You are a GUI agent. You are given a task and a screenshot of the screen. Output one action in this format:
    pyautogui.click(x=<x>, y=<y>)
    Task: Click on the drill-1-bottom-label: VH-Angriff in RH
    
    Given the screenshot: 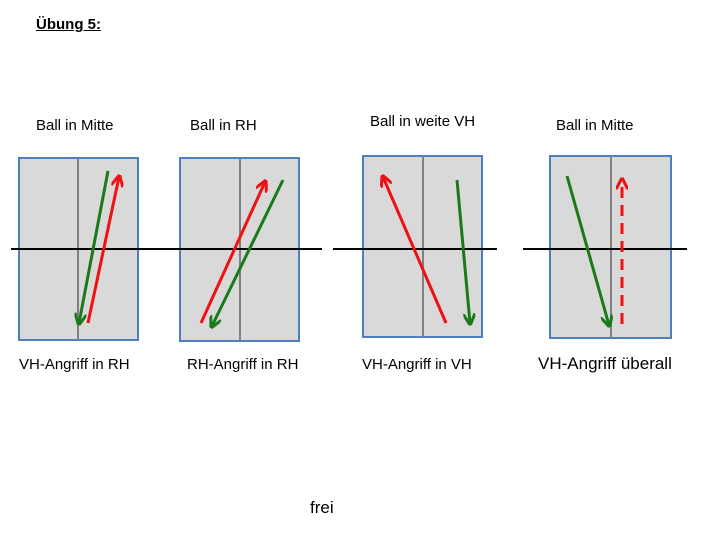 What is the action you would take?
    pyautogui.click(x=74, y=364)
    